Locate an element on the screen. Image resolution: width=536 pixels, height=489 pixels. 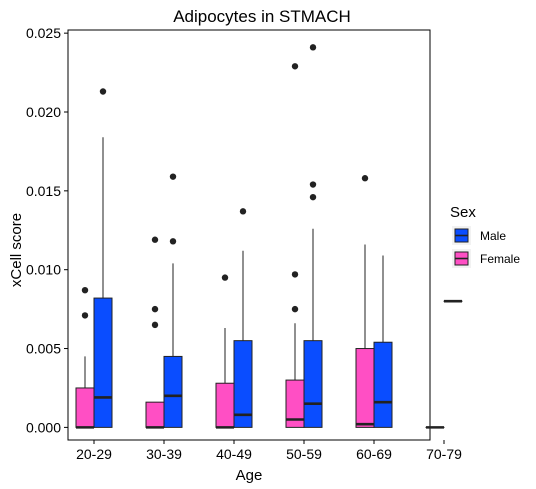
y-tick-label: 0.000 is located at coordinates (43, 427).